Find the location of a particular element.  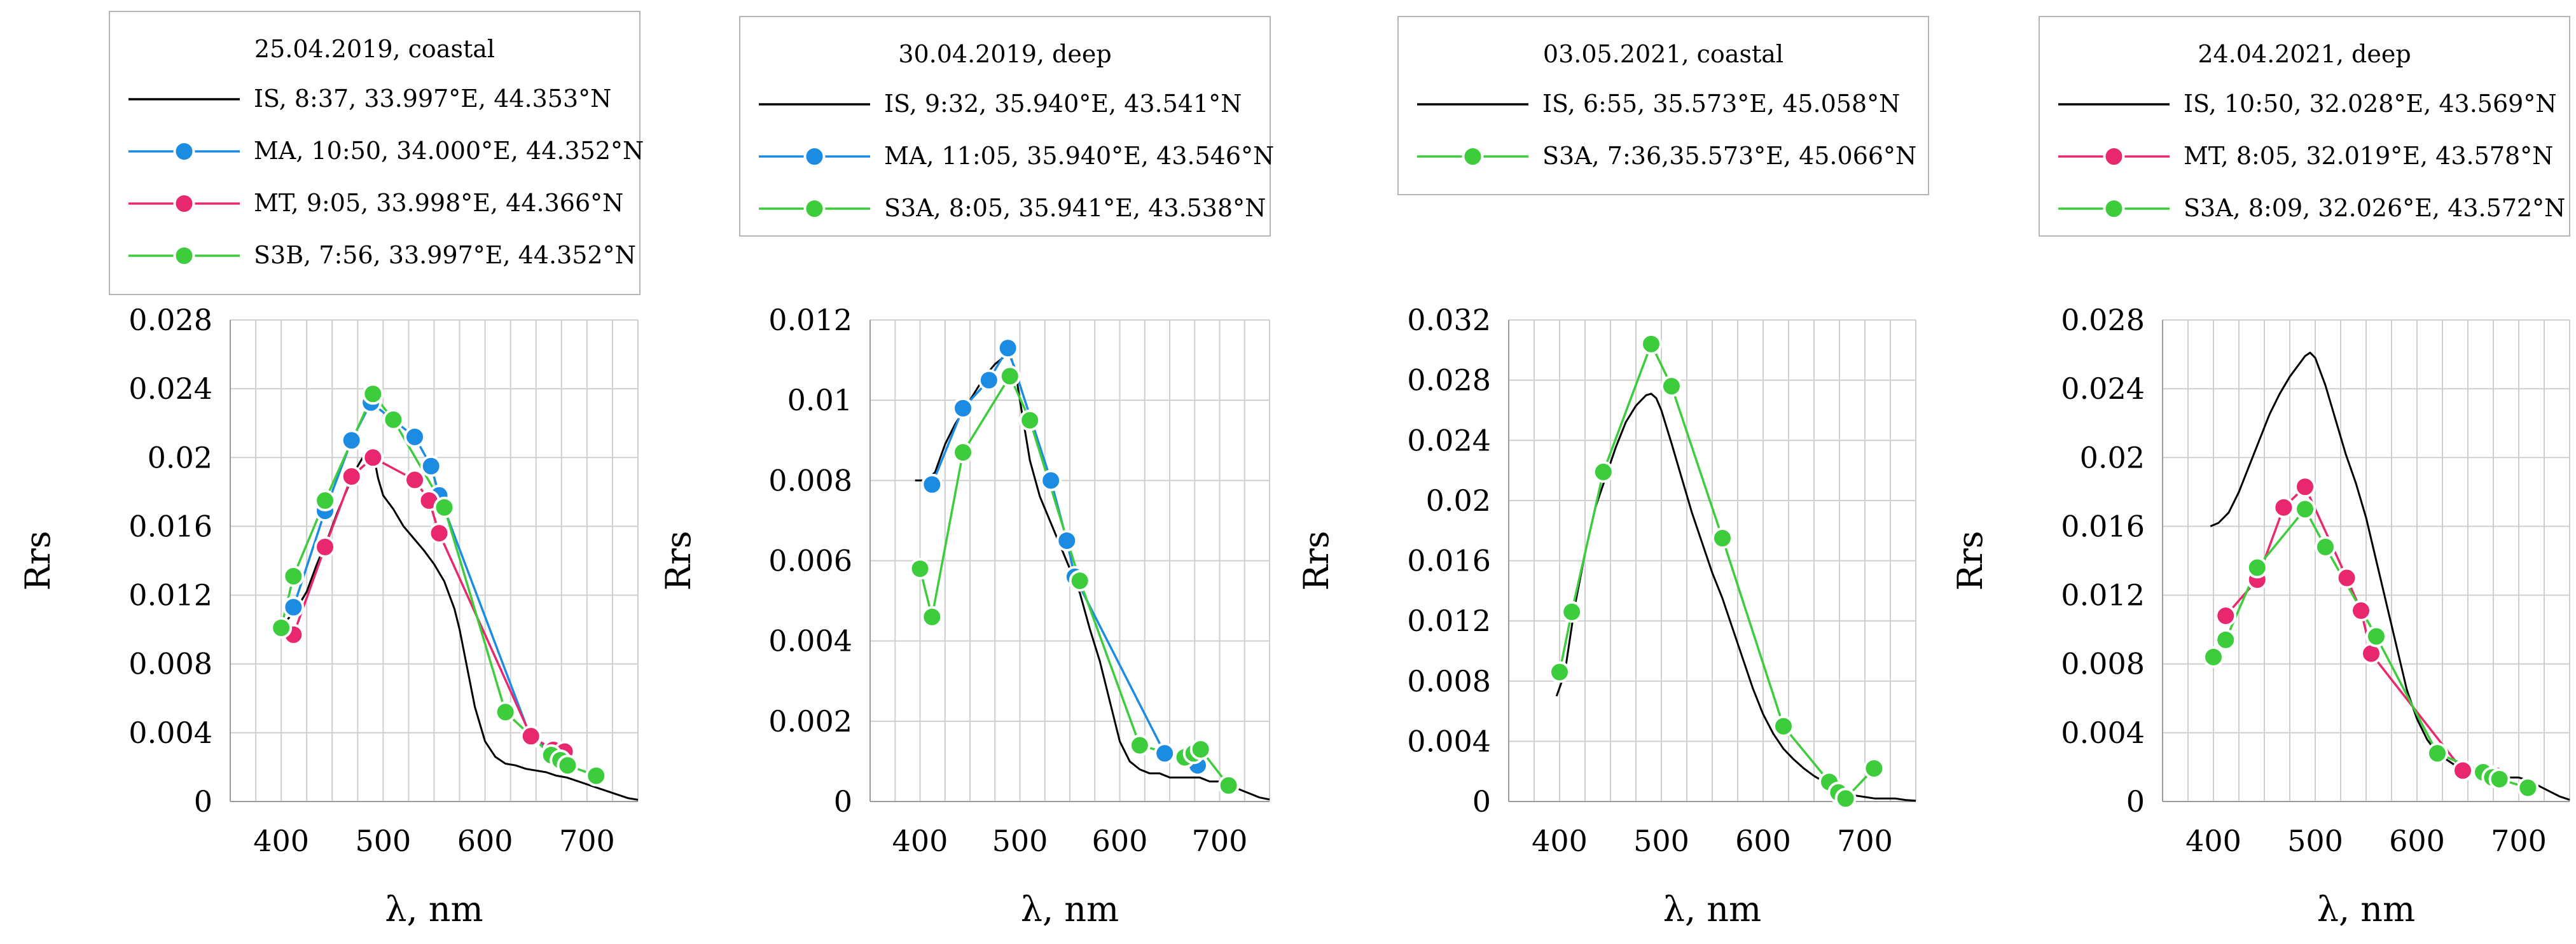

series-line-ma is located at coordinates (428, 578).